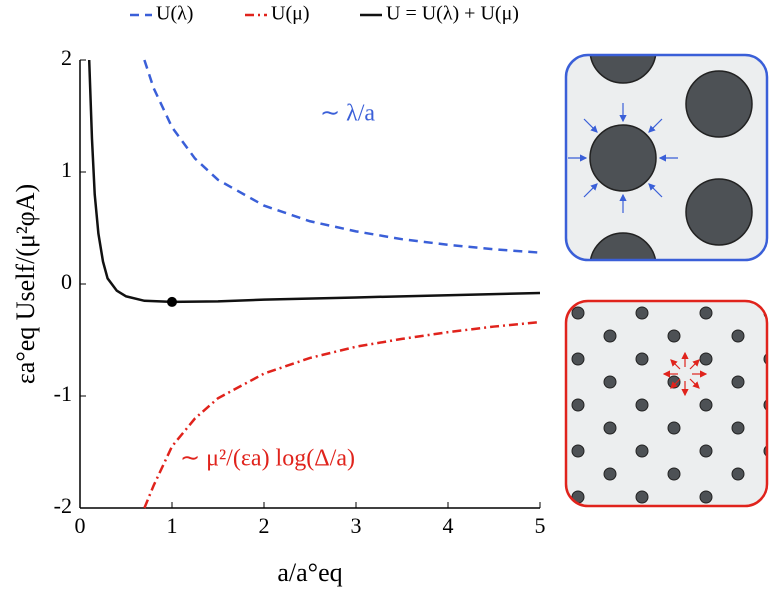 This screenshot has width=773, height=597. What do you see at coordinates (80, 525) in the screenshot?
I see `x-tick-label: 0` at bounding box center [80, 525].